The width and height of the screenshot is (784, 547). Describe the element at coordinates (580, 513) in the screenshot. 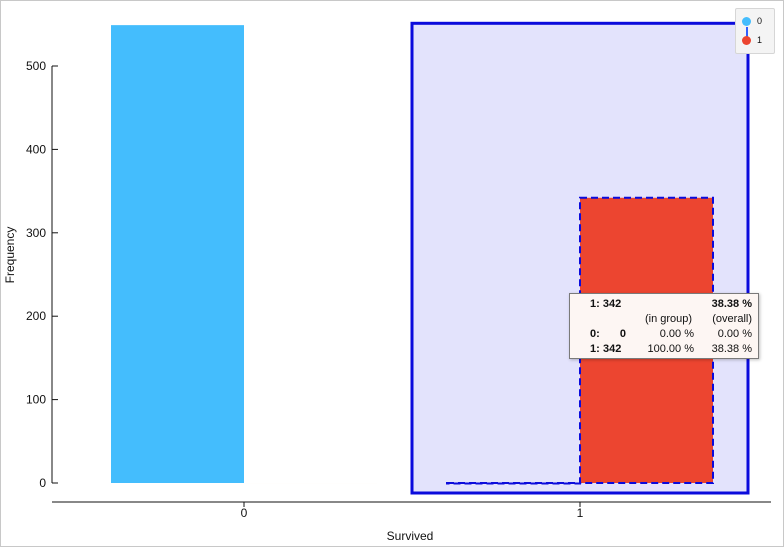

I see `x-tick-label-1: 1` at that location.